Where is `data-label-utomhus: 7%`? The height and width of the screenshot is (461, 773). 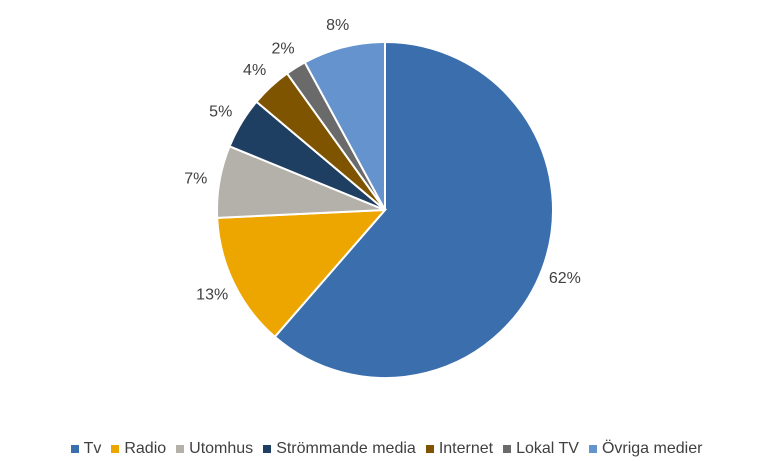
data-label-utomhus: 7% is located at coordinates (195, 178).